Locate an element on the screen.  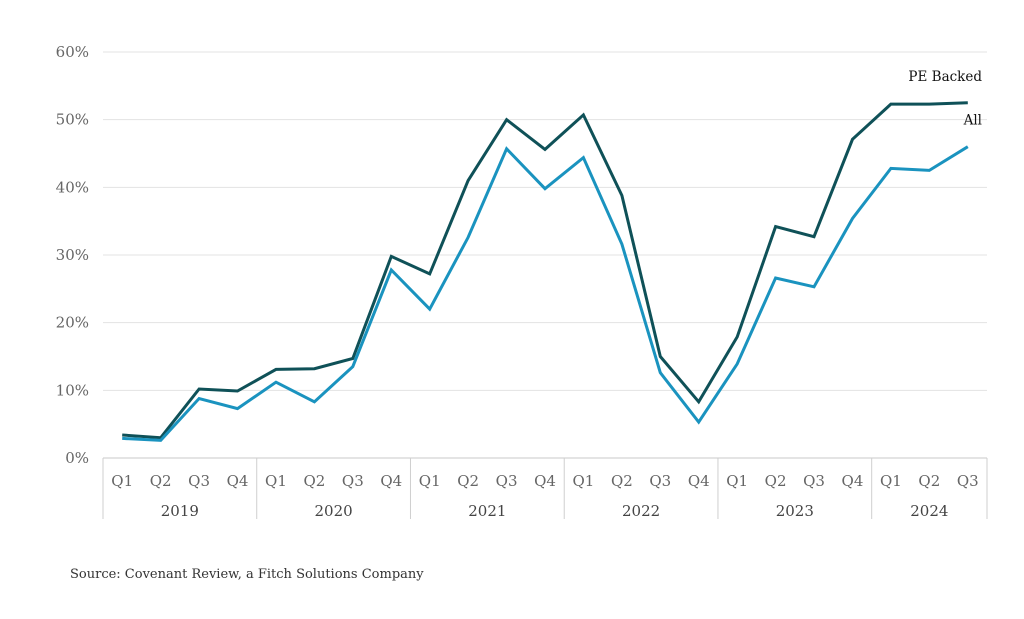
y-tick-label: 60% is located at coordinates (72, 52).